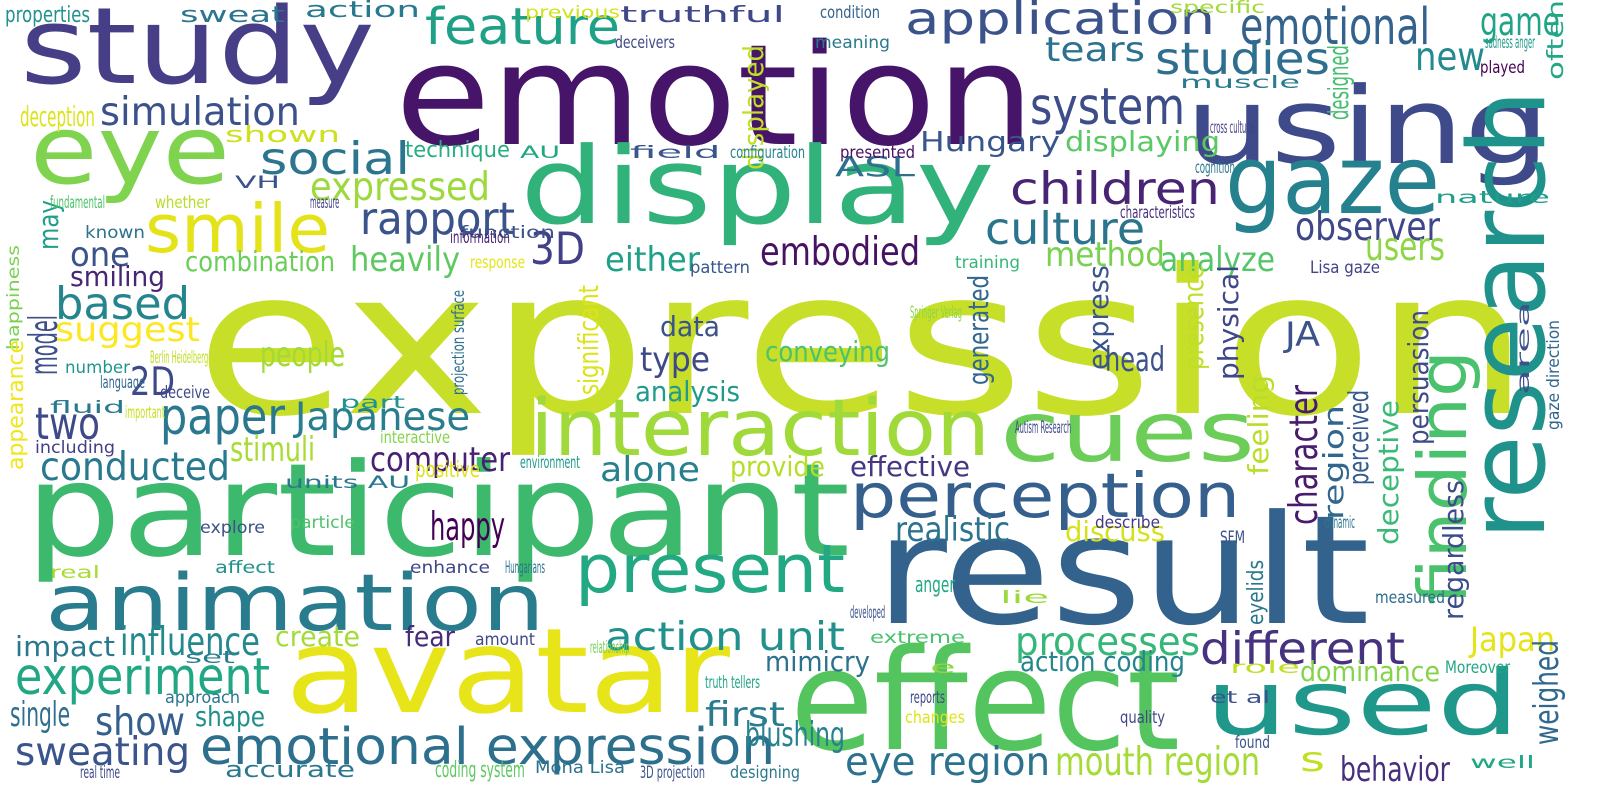  I want to click on word-e: e, so click(943, 666).